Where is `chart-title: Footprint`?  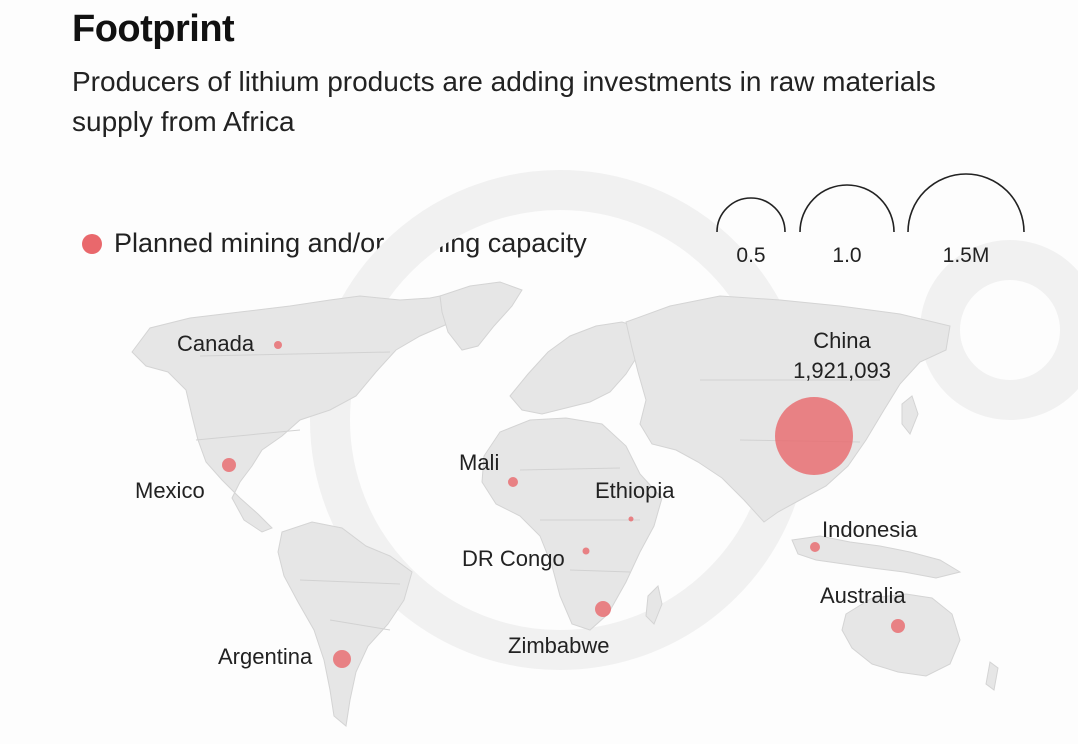
chart-title: Footprint is located at coordinates (153, 29).